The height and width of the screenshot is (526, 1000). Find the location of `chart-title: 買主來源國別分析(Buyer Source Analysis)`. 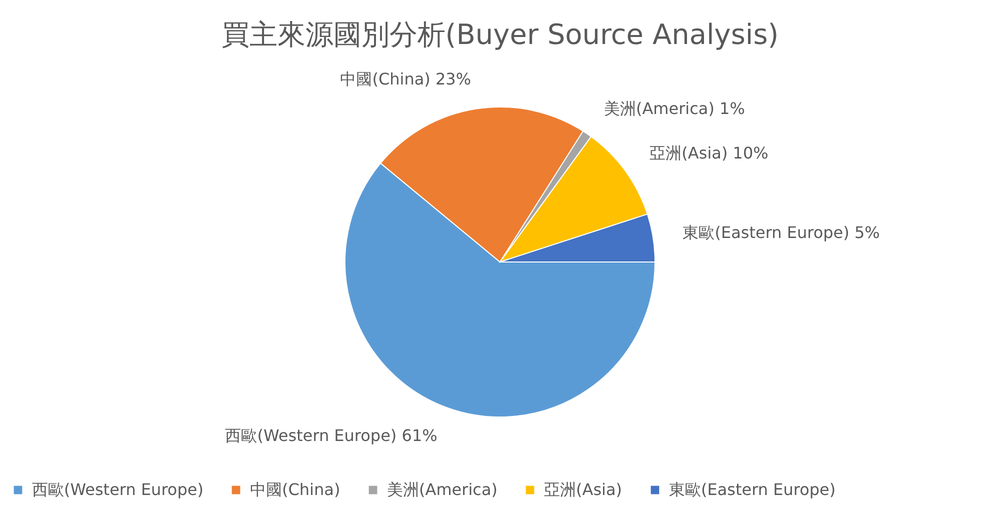

chart-title: 買主來源國別分析(Buyer Source Analysis) is located at coordinates (500, 34).